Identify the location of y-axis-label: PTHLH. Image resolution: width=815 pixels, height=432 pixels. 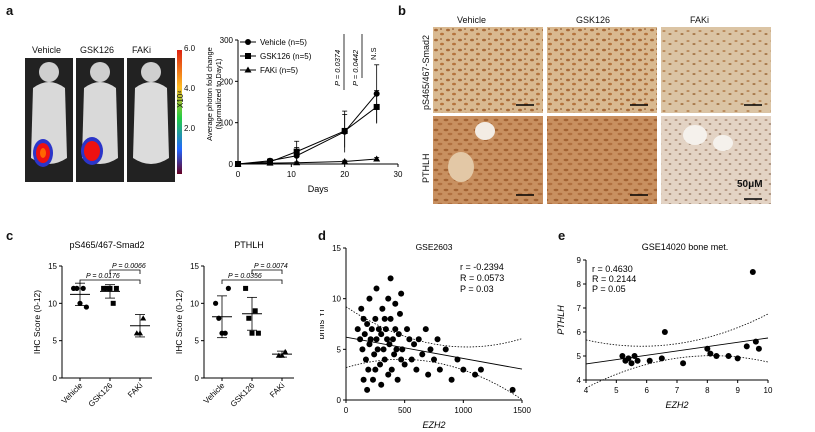
(561, 320).